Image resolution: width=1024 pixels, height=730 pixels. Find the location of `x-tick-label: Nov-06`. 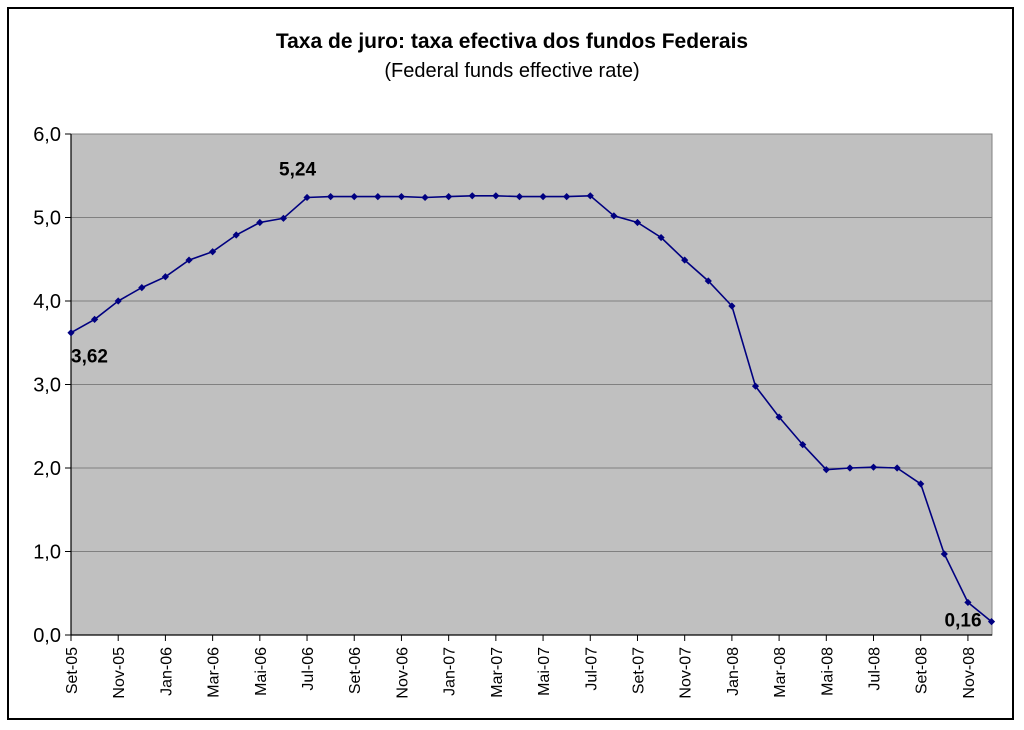

x-tick-label: Nov-06 is located at coordinates (402, 673).